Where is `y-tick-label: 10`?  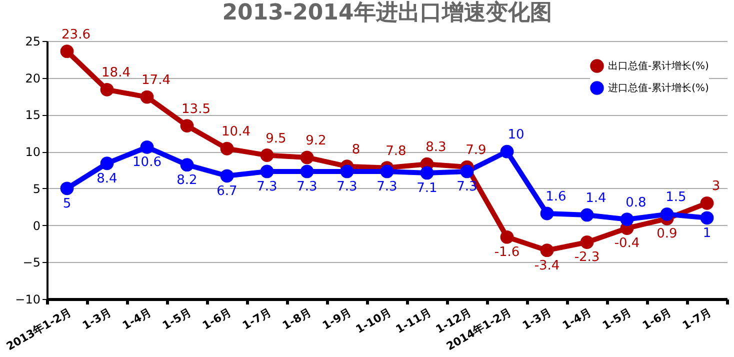
y-tick-label: 10 is located at coordinates (32, 152).